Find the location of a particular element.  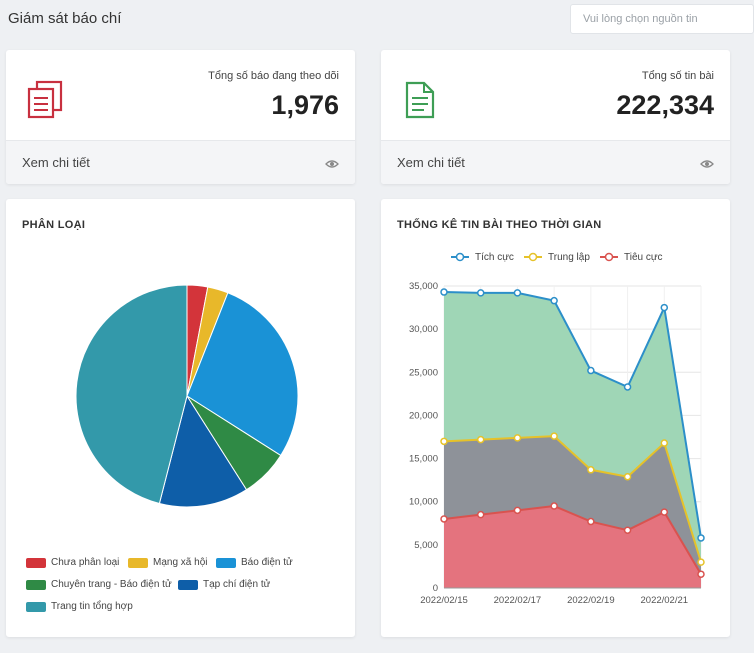

y-tick-label: 25,000 is located at coordinates (423, 372).